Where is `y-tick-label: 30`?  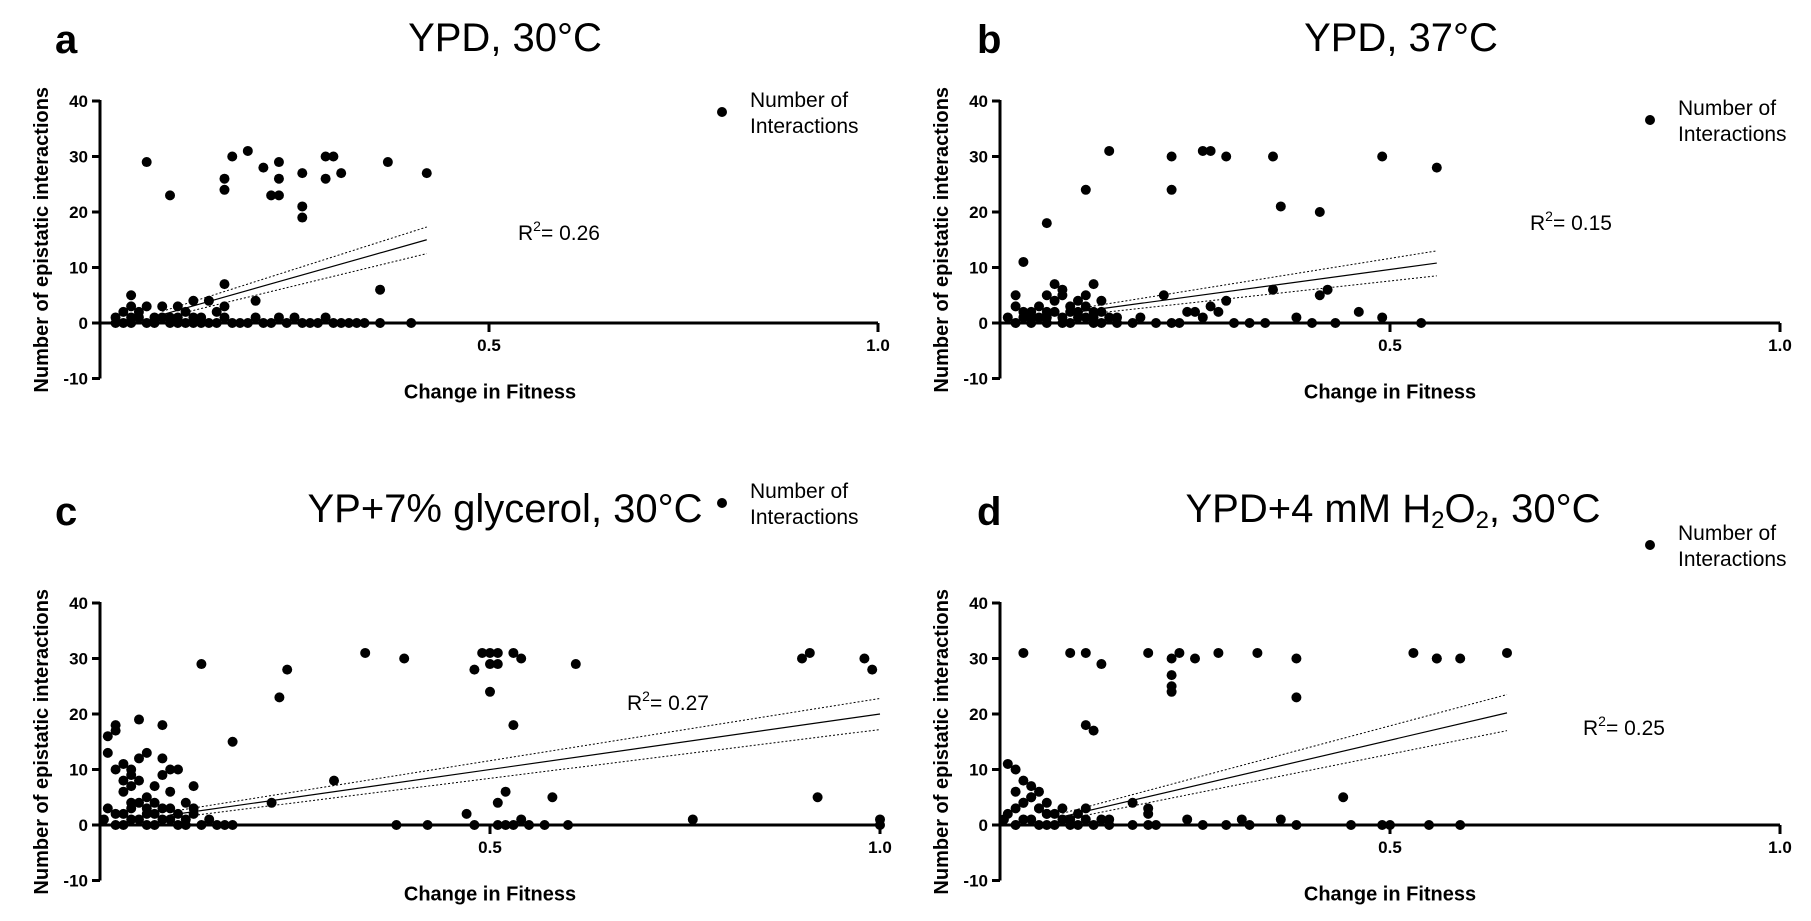 y-tick-label: 30 is located at coordinates (78, 659).